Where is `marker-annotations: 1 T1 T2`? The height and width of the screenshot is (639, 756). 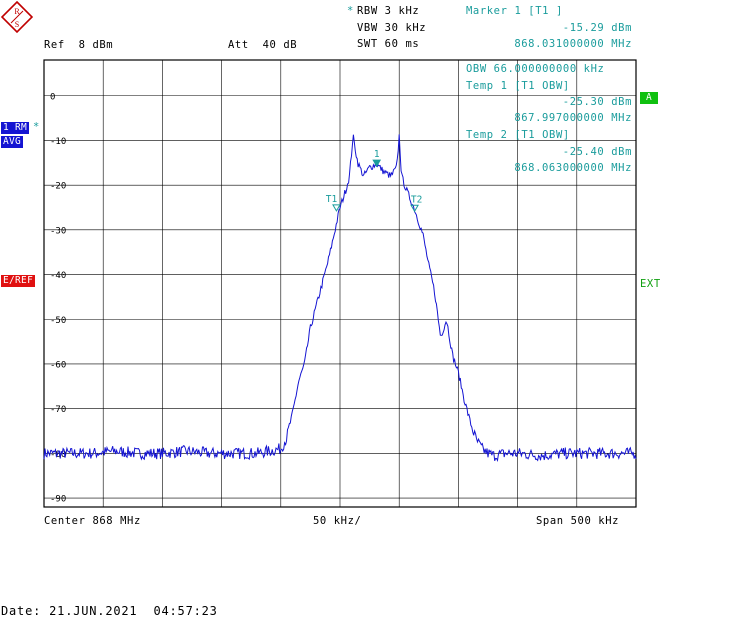 marker-annotations: 1 T1 T2 is located at coordinates (374, 181).